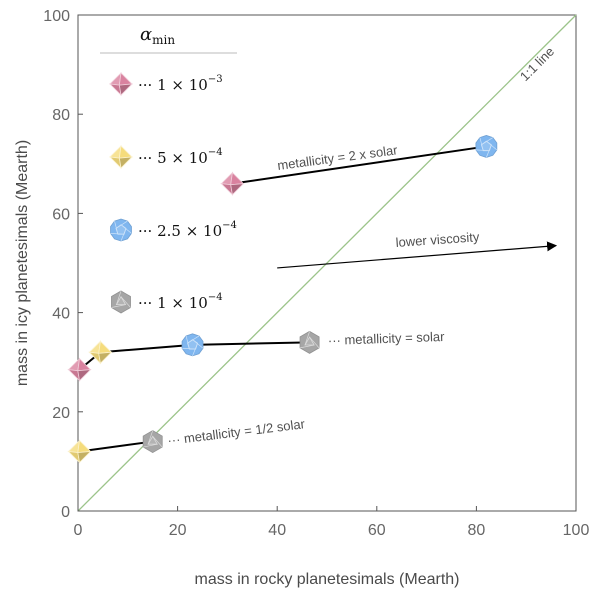 The height and width of the screenshot is (591, 602). I want to click on y-tick-label: 80, so click(61, 115).